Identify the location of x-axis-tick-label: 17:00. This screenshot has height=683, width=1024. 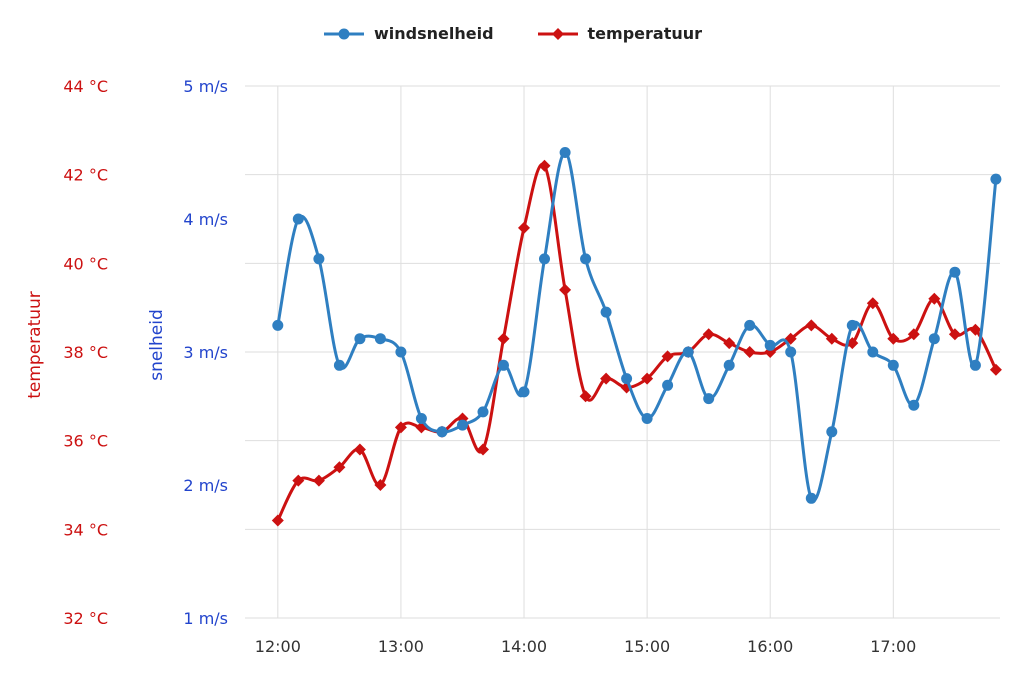
(893, 646).